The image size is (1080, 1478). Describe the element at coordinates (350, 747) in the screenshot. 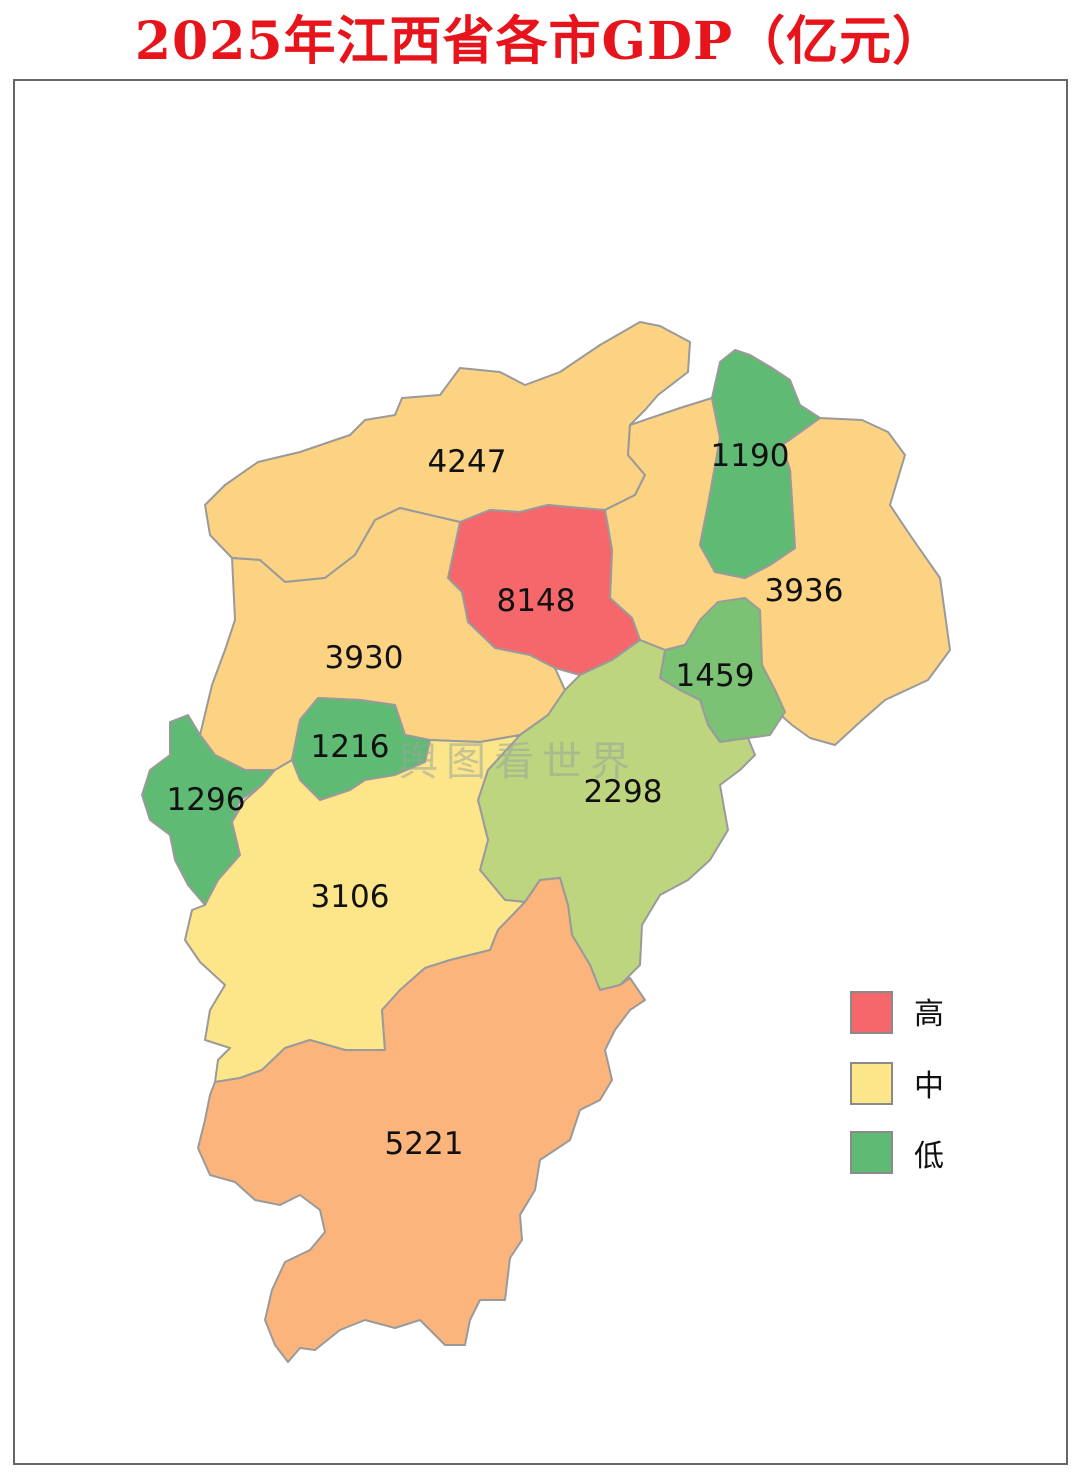

I see `value-label-xinyu: 1216` at that location.